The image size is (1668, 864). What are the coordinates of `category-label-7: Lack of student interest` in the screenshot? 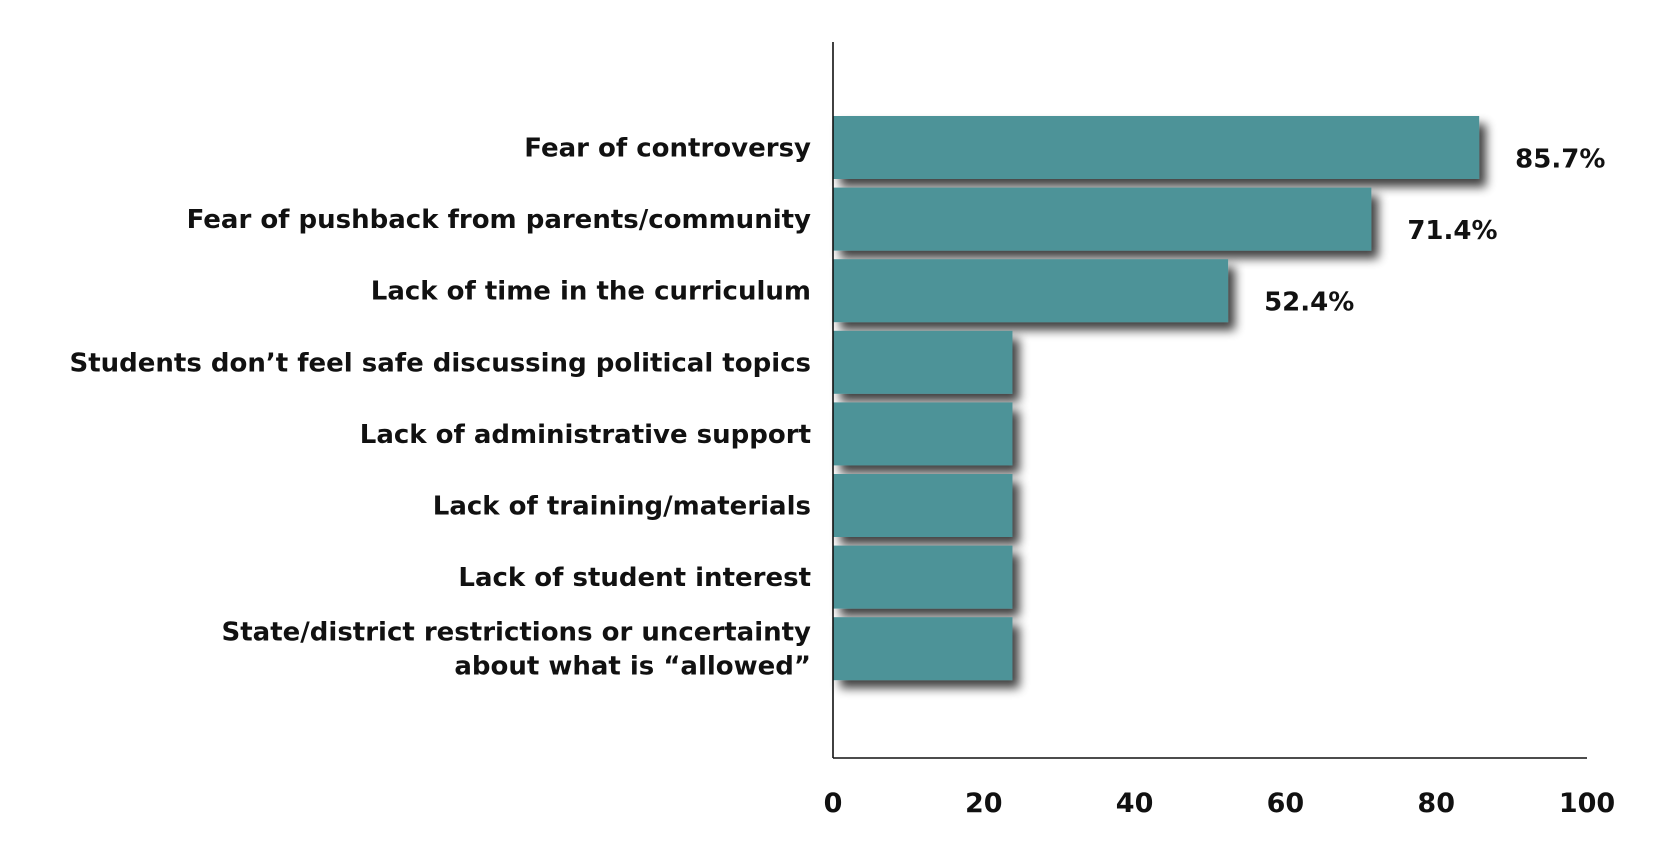 It's located at (634, 578).